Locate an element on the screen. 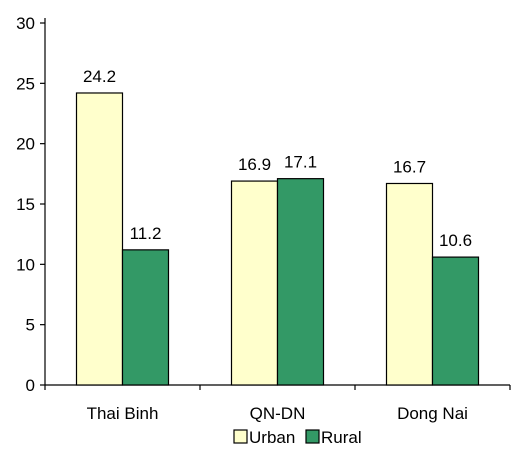  y-tick-label: 0 is located at coordinates (30, 385).